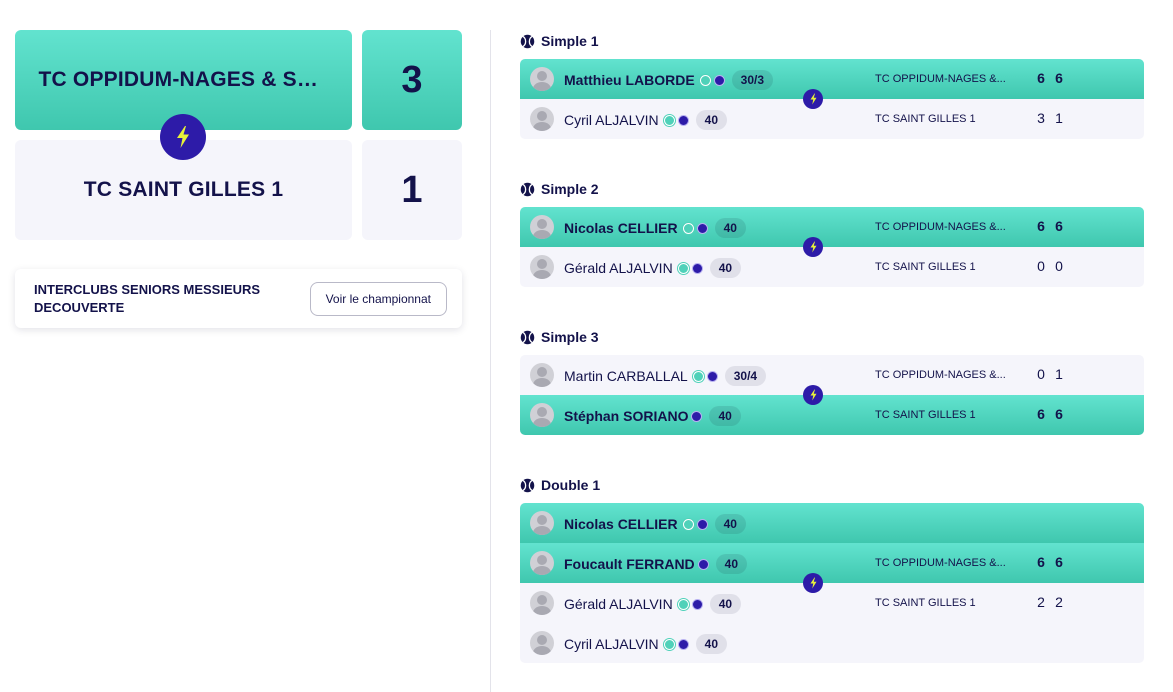  What do you see at coordinates (570, 337) in the screenshot?
I see `match-title: Simple 3` at bounding box center [570, 337].